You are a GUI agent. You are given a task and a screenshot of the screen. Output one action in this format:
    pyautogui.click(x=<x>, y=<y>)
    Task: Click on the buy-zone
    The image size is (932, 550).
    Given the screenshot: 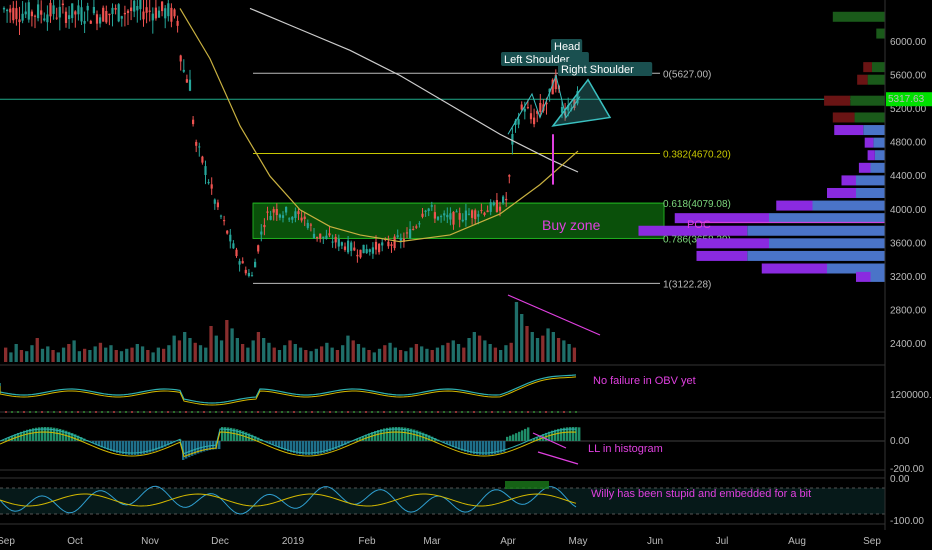 What is the action you would take?
    pyautogui.click(x=458, y=220)
    